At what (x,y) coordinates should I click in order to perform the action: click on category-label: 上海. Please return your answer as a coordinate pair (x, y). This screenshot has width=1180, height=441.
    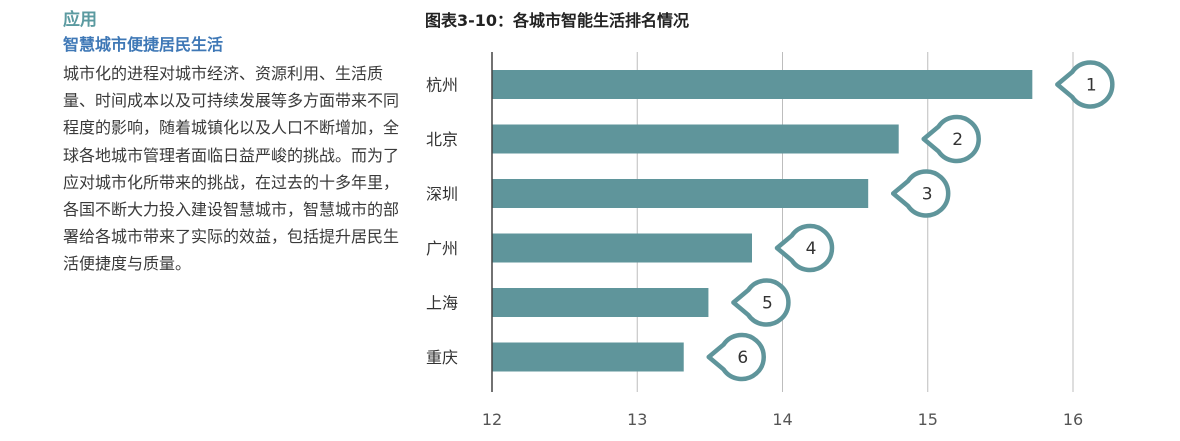
    Looking at the image, I should click on (442, 303).